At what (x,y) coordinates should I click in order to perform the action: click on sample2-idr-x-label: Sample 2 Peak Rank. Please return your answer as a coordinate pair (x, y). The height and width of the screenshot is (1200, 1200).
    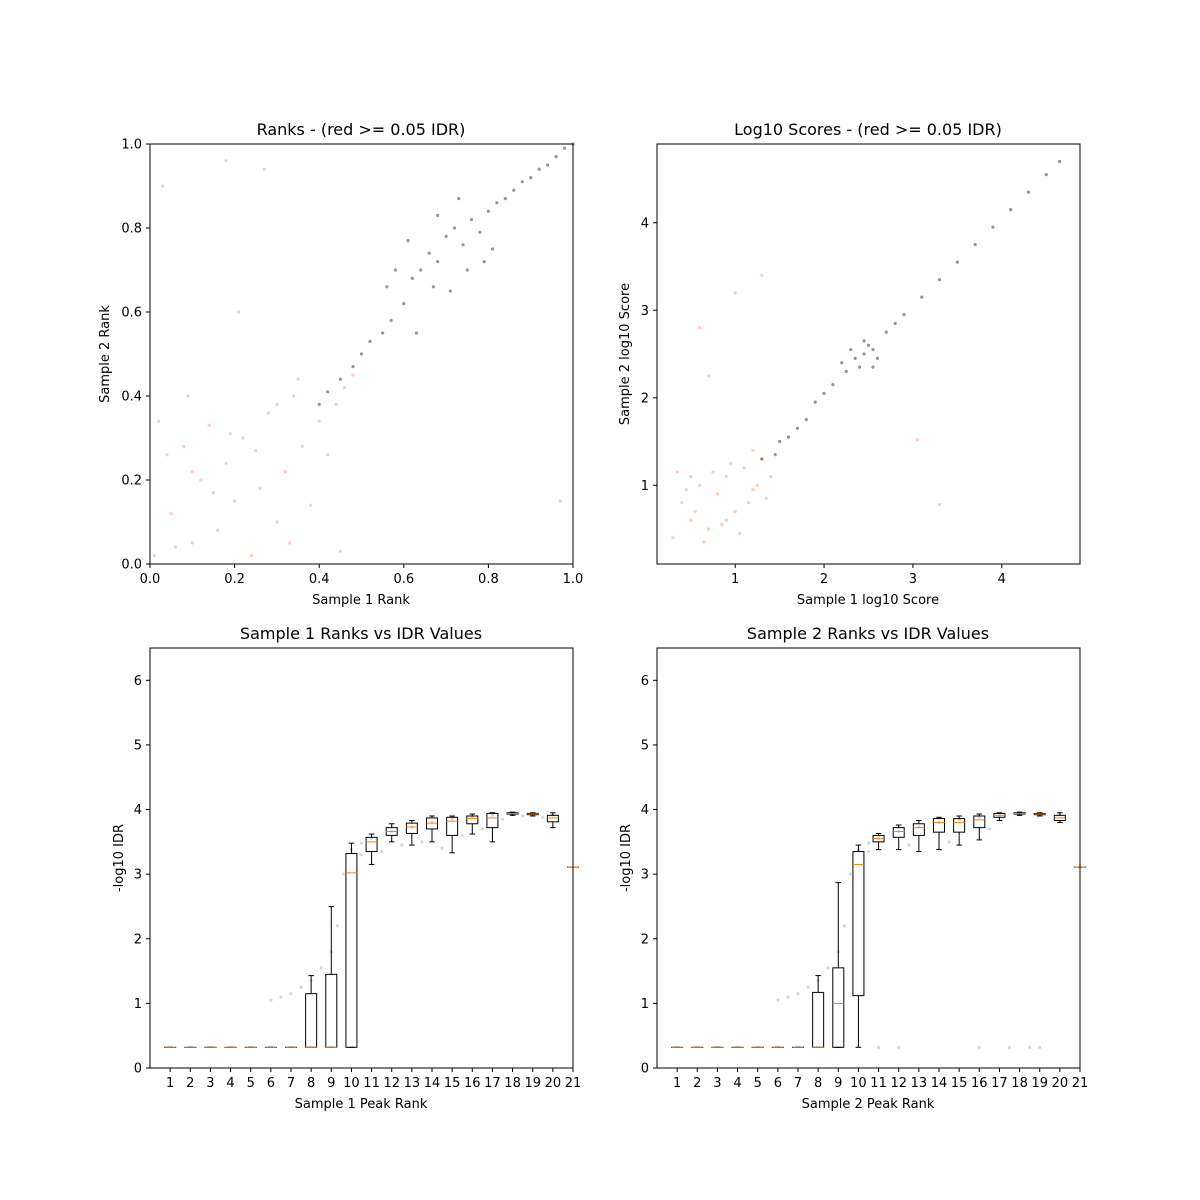
    Looking at the image, I should click on (868, 1104).